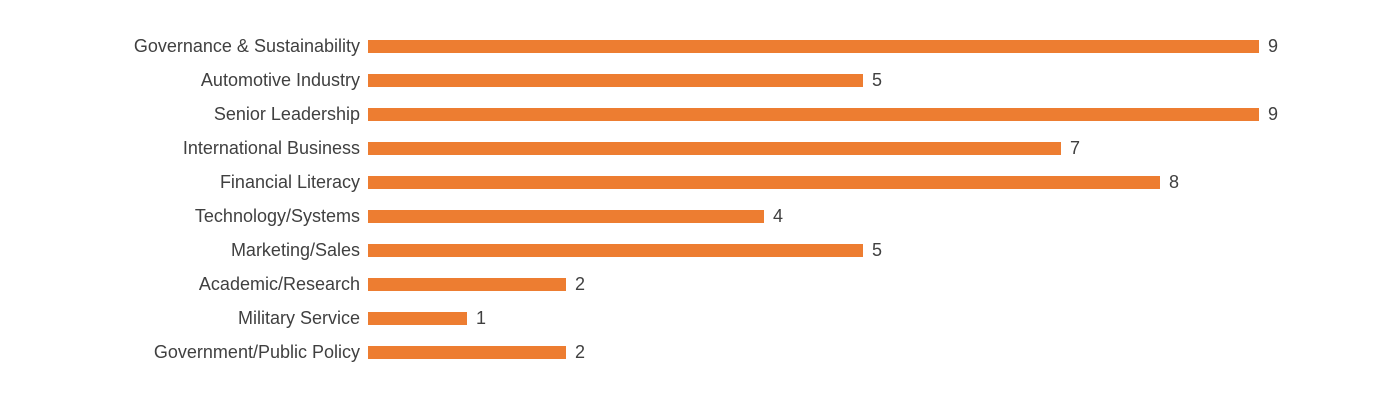  What do you see at coordinates (279, 284) in the screenshot?
I see `category-label: Academic/Research` at bounding box center [279, 284].